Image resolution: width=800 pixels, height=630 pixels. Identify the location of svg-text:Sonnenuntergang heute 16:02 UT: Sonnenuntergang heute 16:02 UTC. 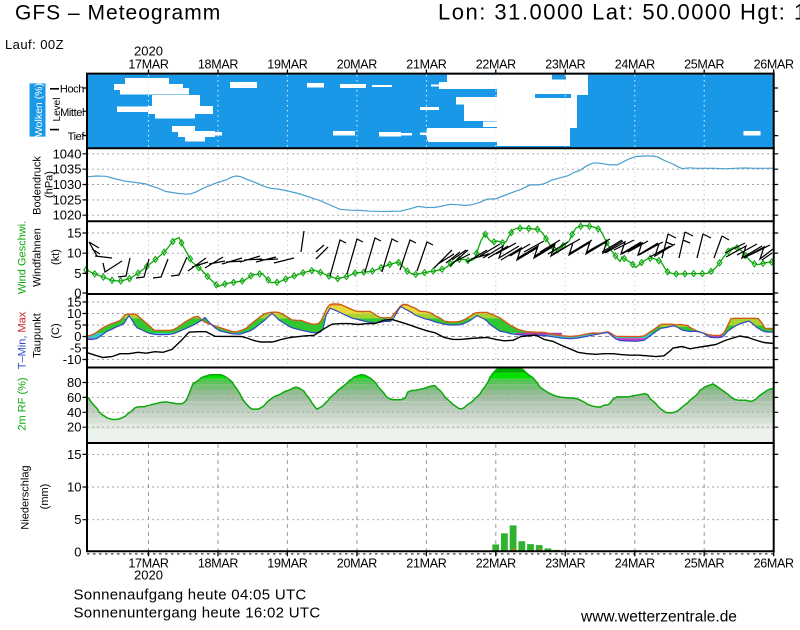
(197, 613).